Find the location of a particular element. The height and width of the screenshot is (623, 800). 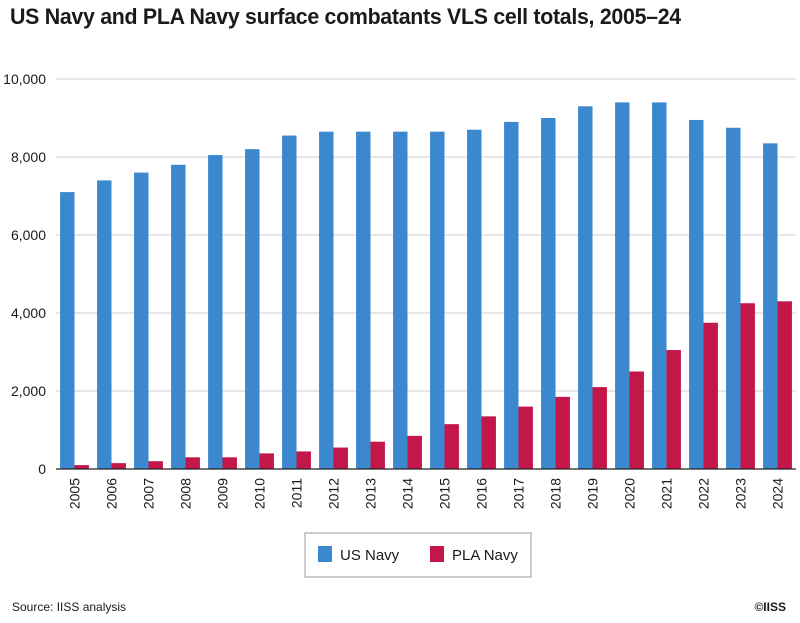

legend-swatch-pla-navy is located at coordinates (437, 554).